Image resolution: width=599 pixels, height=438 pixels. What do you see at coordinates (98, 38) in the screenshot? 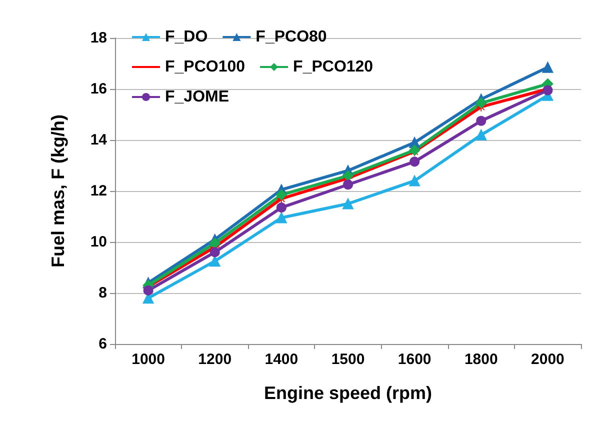
I see `y-tick-label: 18` at bounding box center [98, 38].